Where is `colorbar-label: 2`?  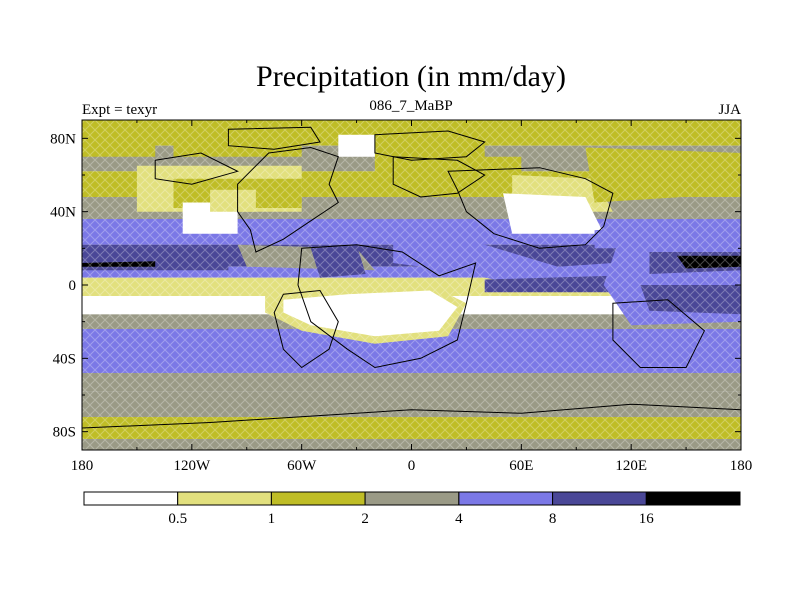
colorbar-label: 2 is located at coordinates (365, 519).